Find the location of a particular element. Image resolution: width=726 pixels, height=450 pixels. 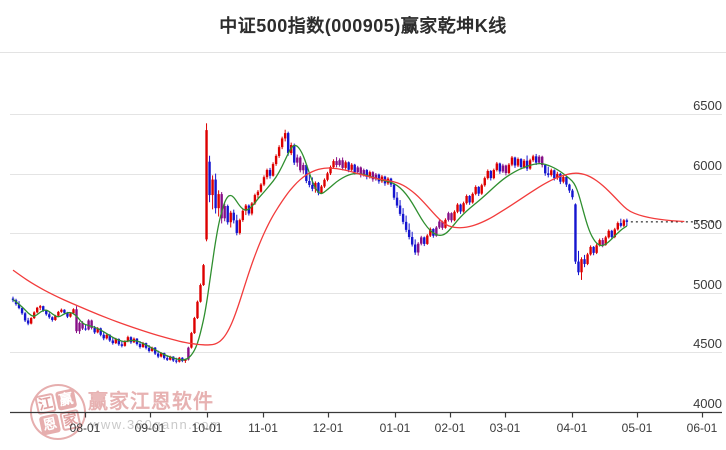

x-axis-tick-label: 04-01 is located at coordinates (572, 428).